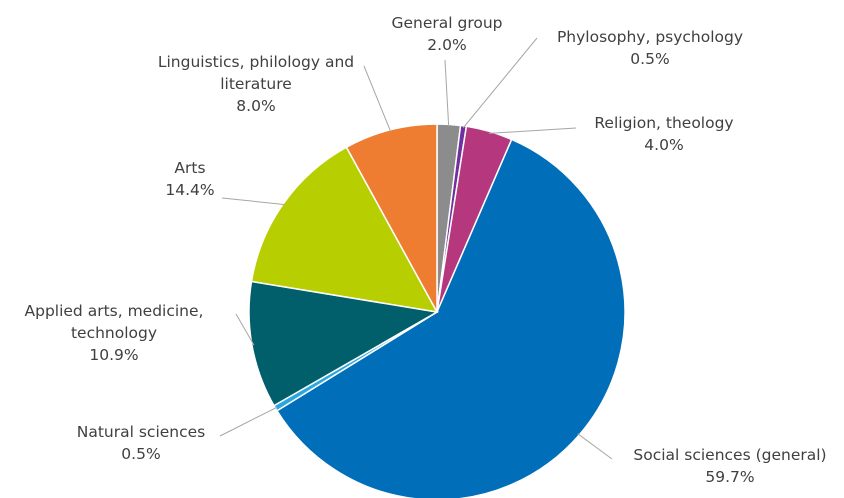 This screenshot has width=844, height=498. I want to click on data-label: Phylosophy, psychology 0.5%, so click(650, 48).